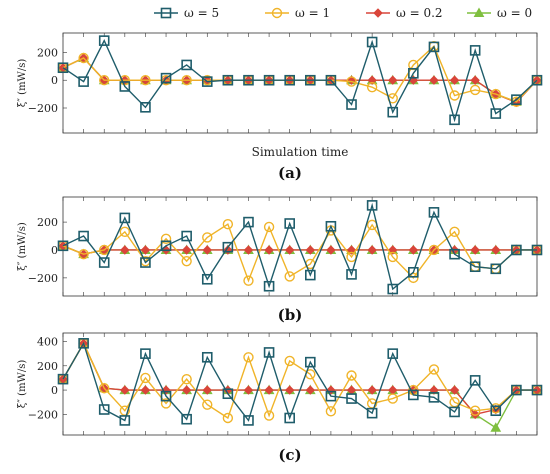  Describe the element at coordinates (201, 13) in the screenshot. I see `legend-label: ω = 5` at that location.